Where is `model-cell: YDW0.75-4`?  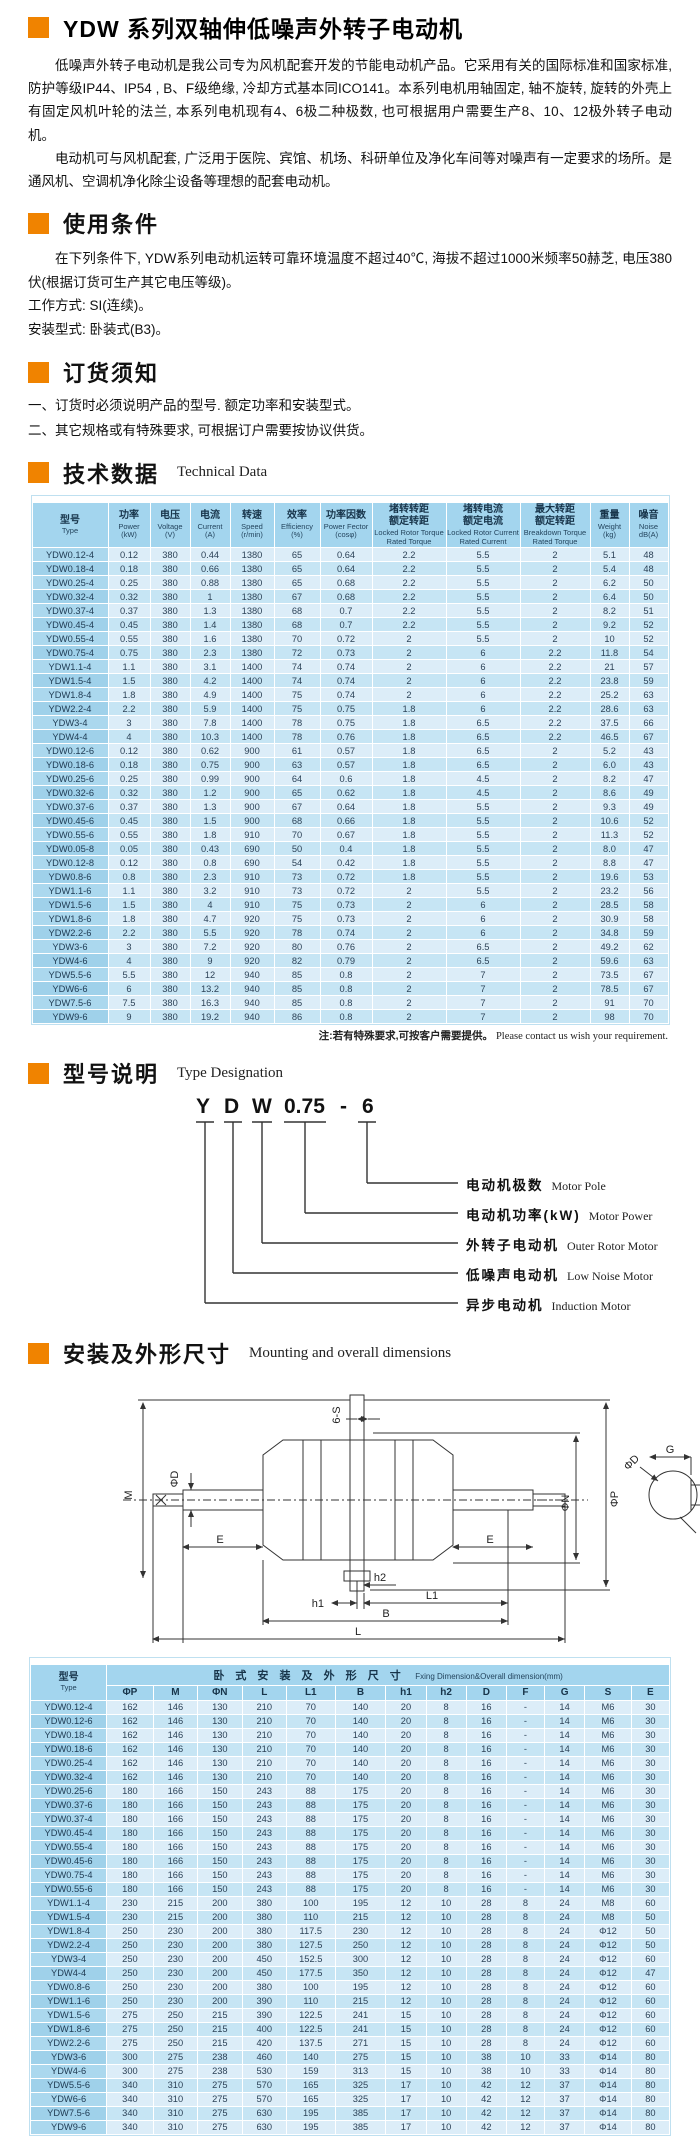
model-cell: YDW0.75-4 is located at coordinates (70, 653).